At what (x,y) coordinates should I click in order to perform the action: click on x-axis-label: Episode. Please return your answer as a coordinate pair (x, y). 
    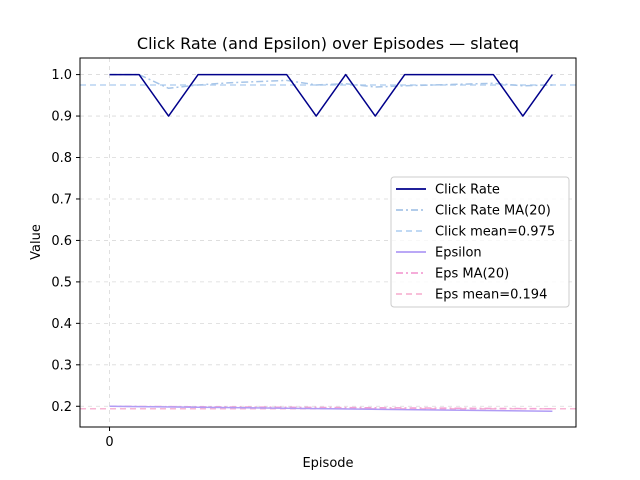
    Looking at the image, I should click on (327, 463).